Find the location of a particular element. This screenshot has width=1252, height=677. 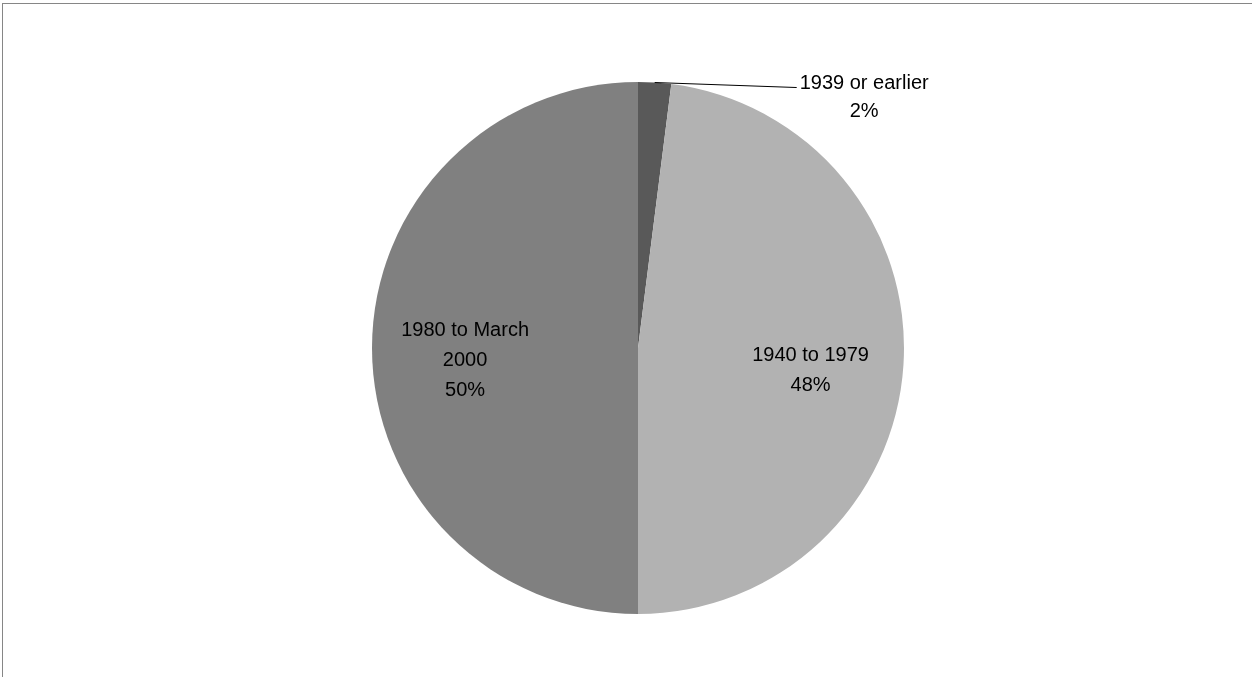

slice-label: 1980 to March 2000 is located at coordinates (465, 343).